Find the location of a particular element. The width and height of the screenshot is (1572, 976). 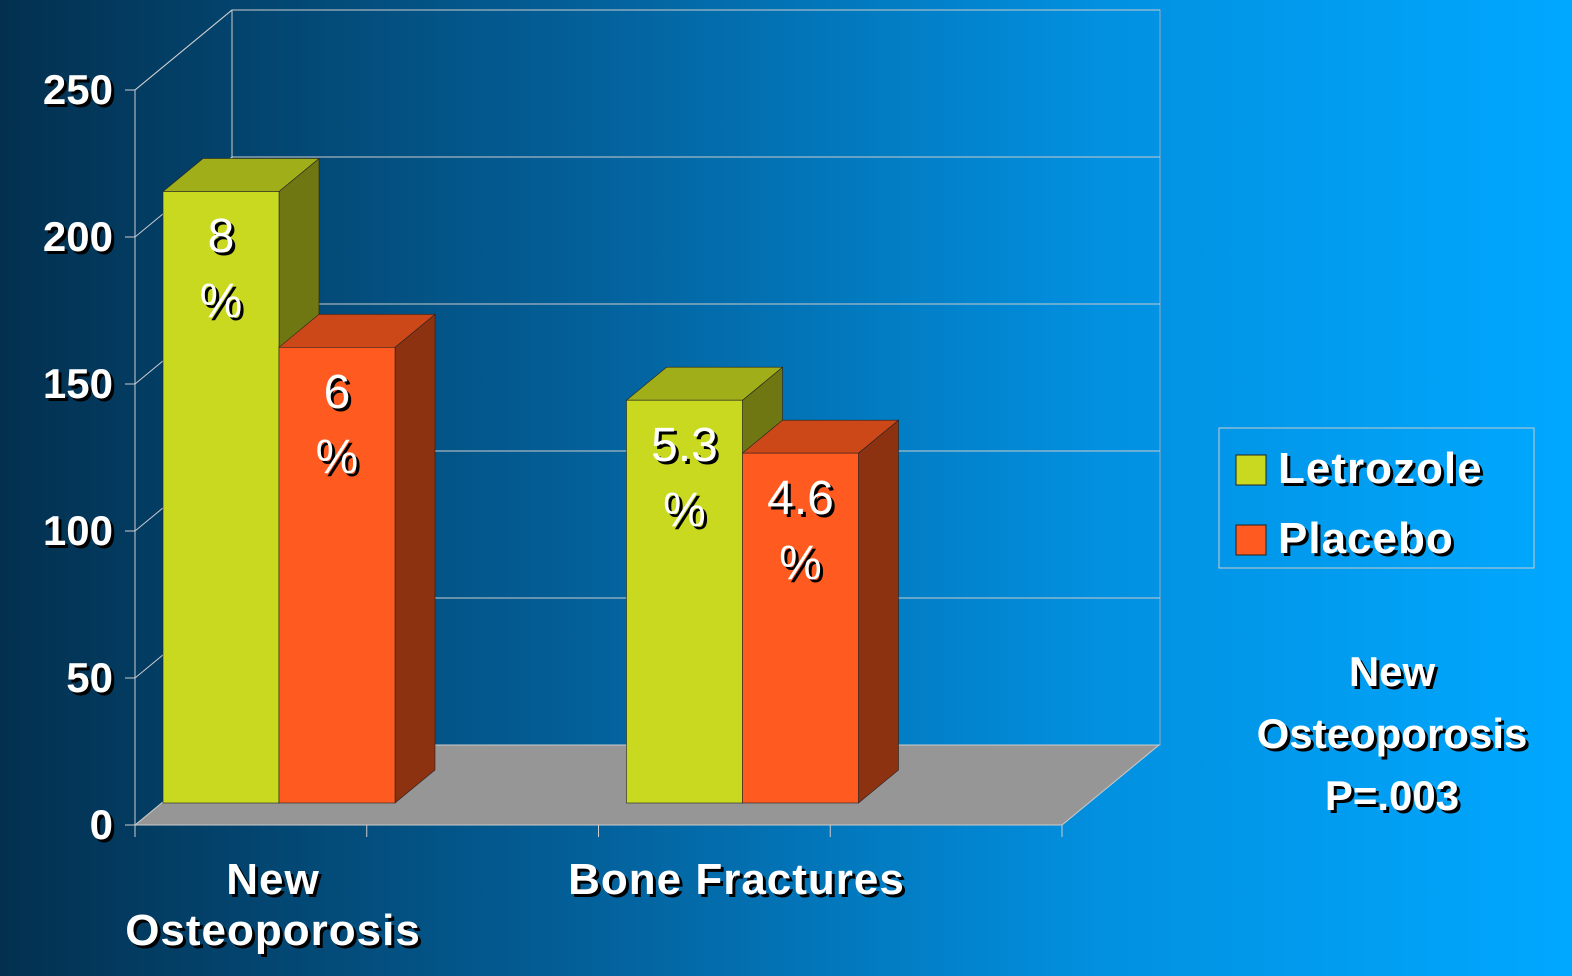

legend-box is located at coordinates (1376, 498).